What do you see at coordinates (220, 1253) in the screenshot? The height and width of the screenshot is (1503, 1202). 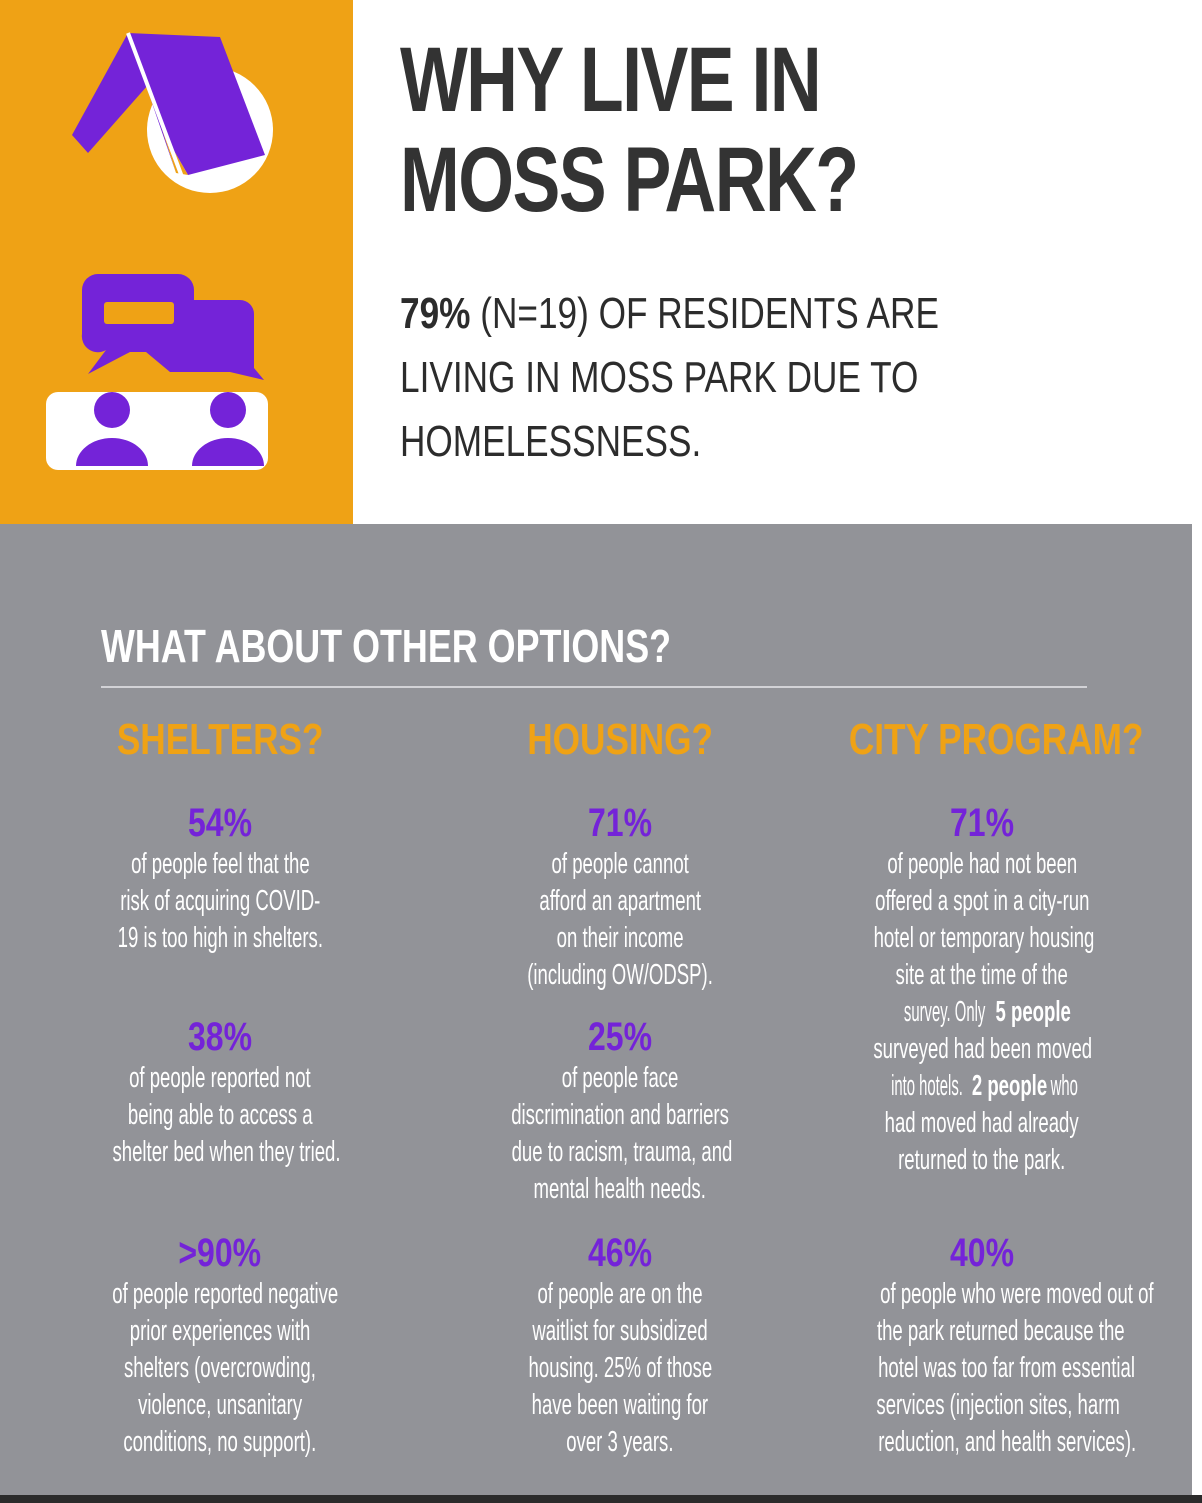 I see `stat-value: >90%` at bounding box center [220, 1253].